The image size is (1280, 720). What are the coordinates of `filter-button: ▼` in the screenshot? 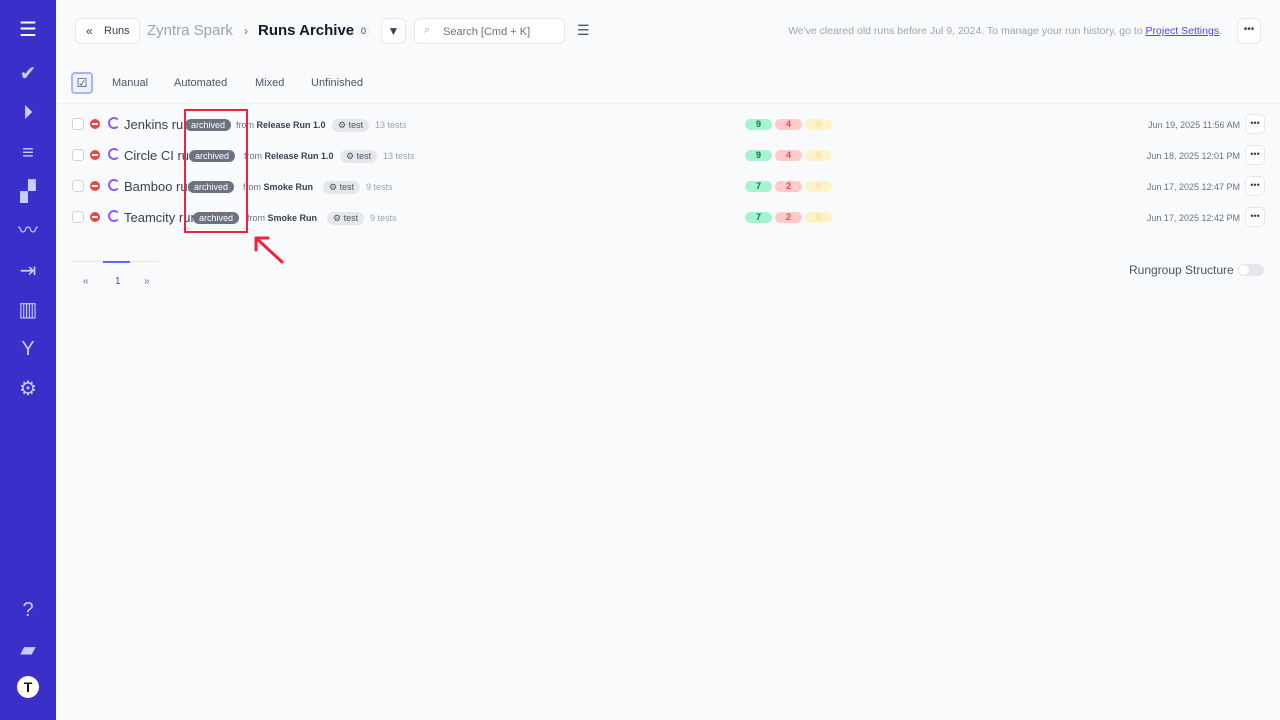 It's located at (393, 31).